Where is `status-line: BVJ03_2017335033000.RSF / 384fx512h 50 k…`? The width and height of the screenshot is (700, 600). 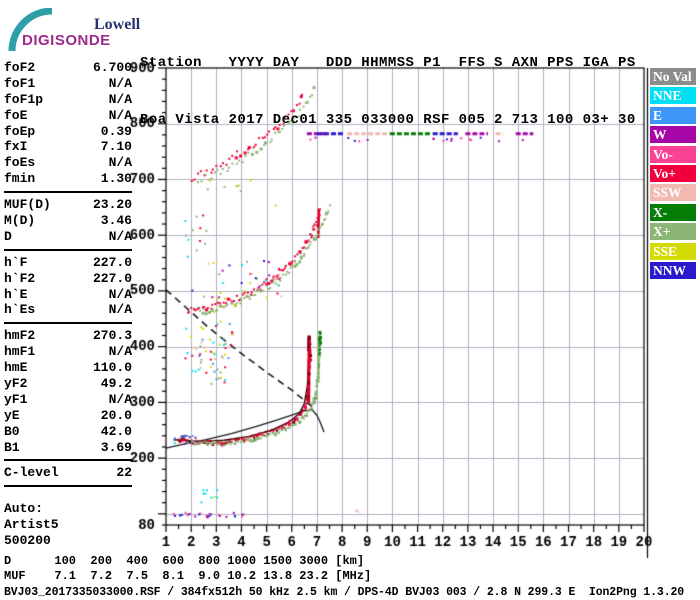
status-line: BVJ03_2017335033000.RSF / 384fx512h 50 k… is located at coordinates (344, 592).